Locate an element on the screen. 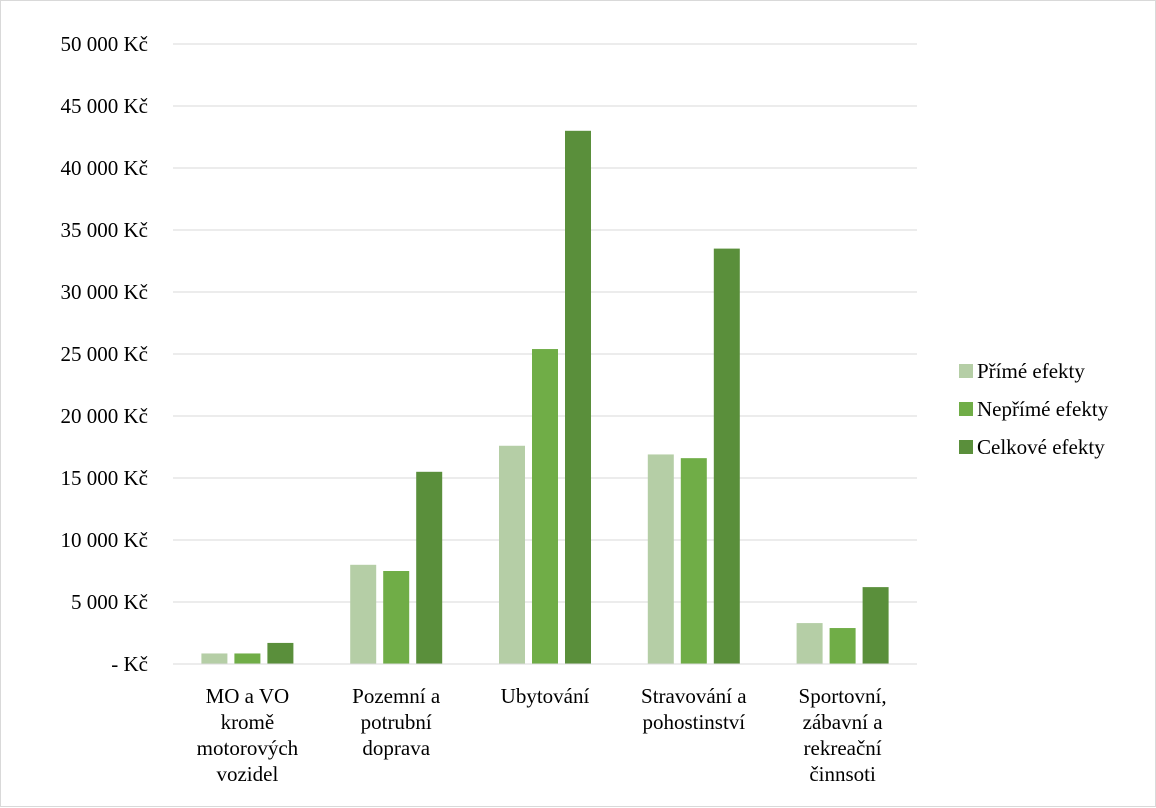 The width and height of the screenshot is (1156, 808). legend-label: Nepřímé efekty is located at coordinates (1043, 409).